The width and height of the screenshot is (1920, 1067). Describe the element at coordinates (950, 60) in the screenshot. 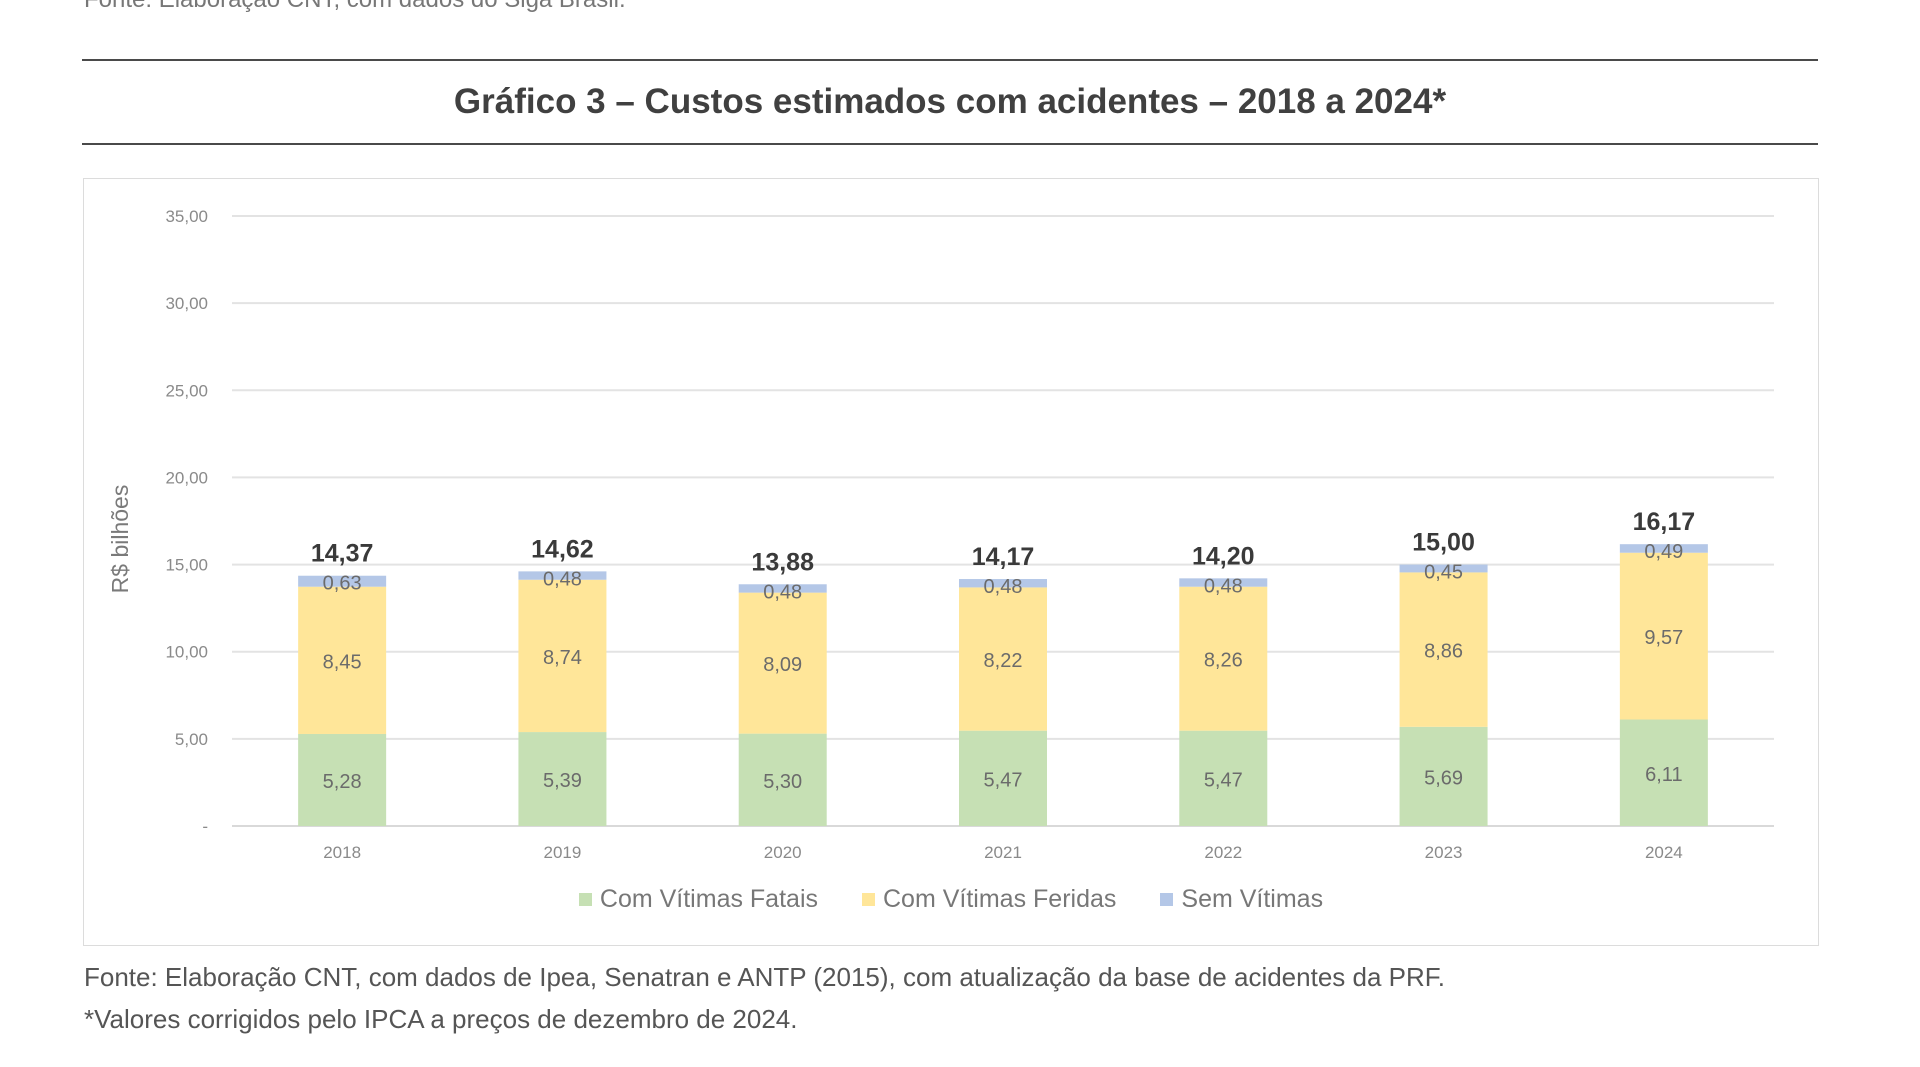

I see `title-rule-top` at that location.